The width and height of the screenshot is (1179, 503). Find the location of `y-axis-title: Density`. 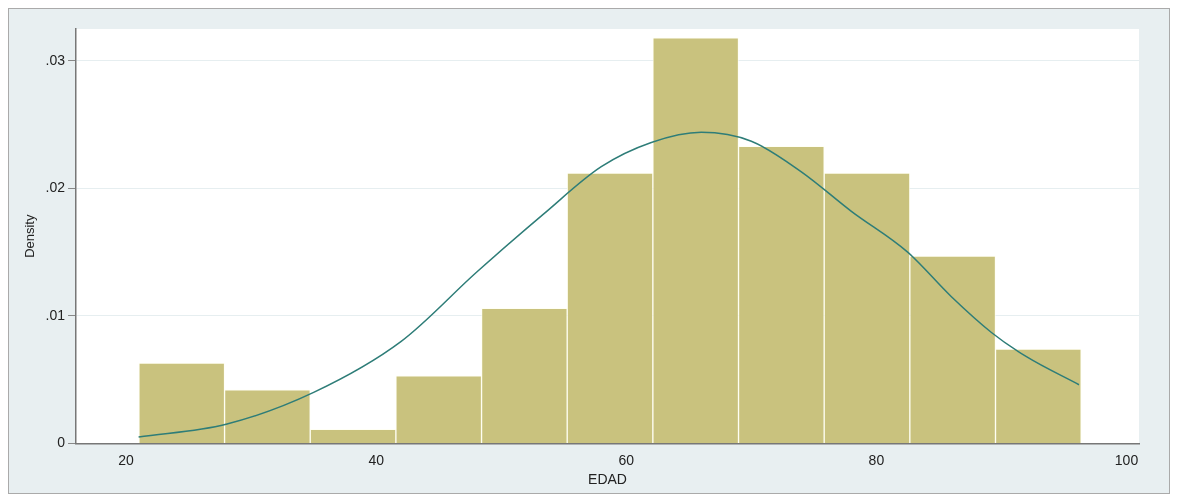

y-axis-title: Density is located at coordinates (30, 236).